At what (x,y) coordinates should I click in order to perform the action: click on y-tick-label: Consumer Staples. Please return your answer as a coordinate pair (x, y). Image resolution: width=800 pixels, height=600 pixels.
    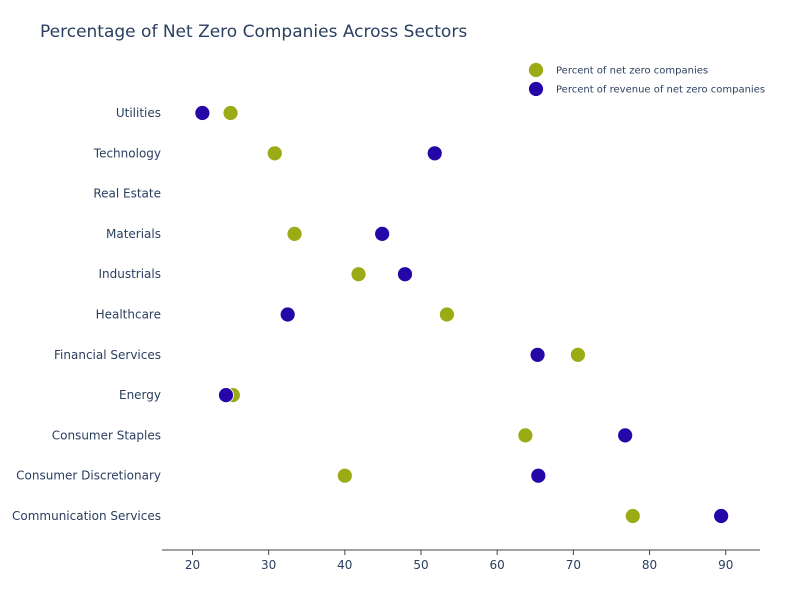
    Looking at the image, I should click on (106, 435).